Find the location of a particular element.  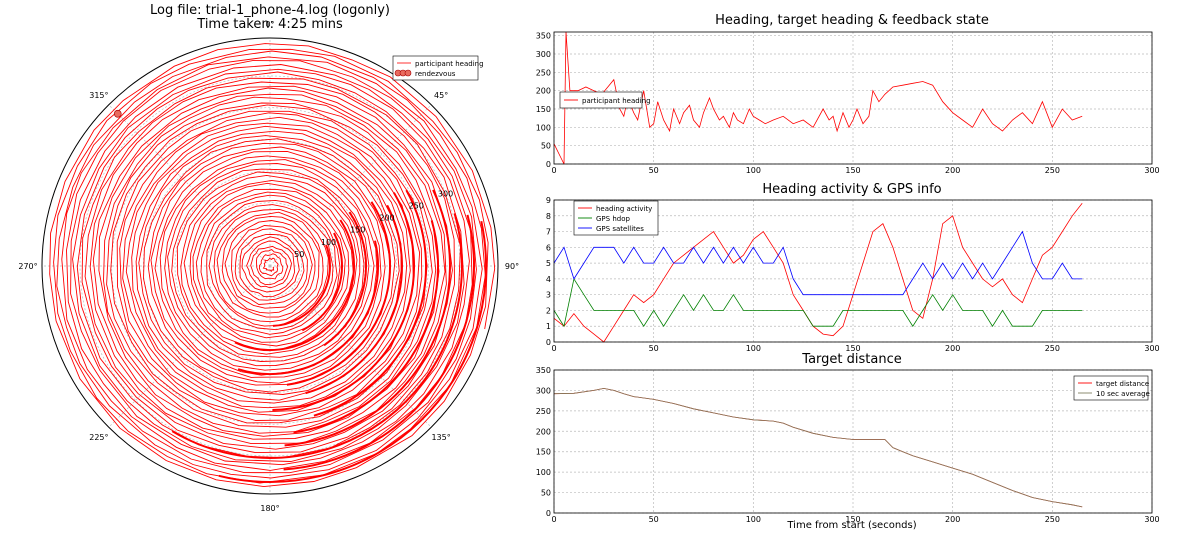

polar-angle-label: 180° is located at coordinates (269, 508).